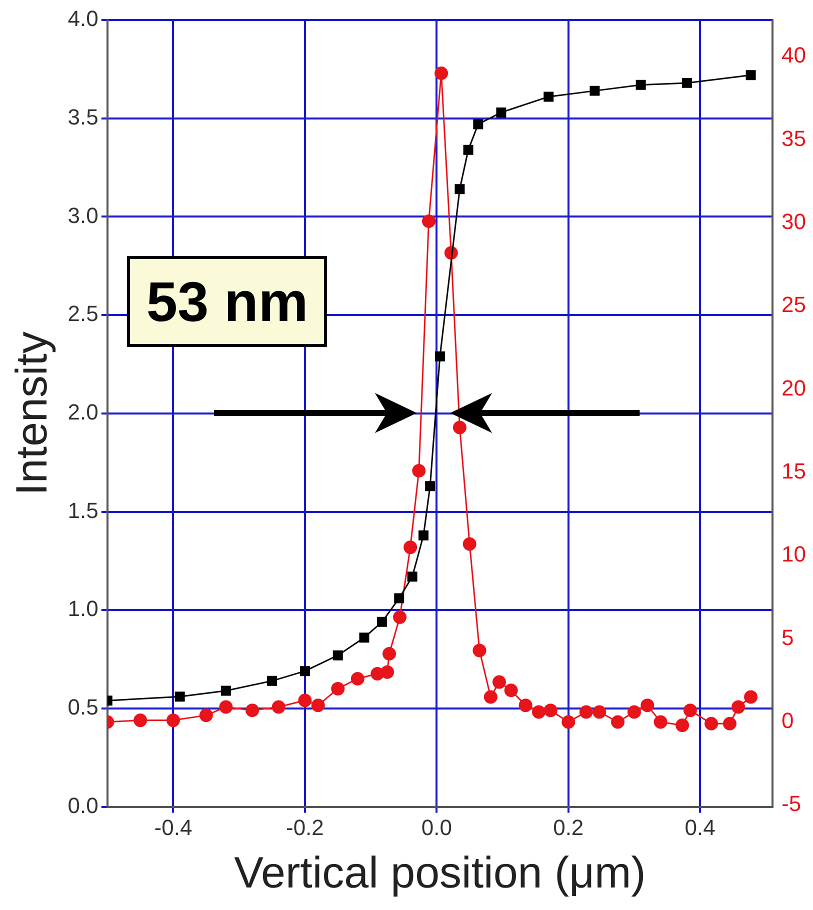 This screenshot has width=813, height=910. Describe the element at coordinates (440, 873) in the screenshot. I see `x-axis-title: Vertical position (μm)` at that location.